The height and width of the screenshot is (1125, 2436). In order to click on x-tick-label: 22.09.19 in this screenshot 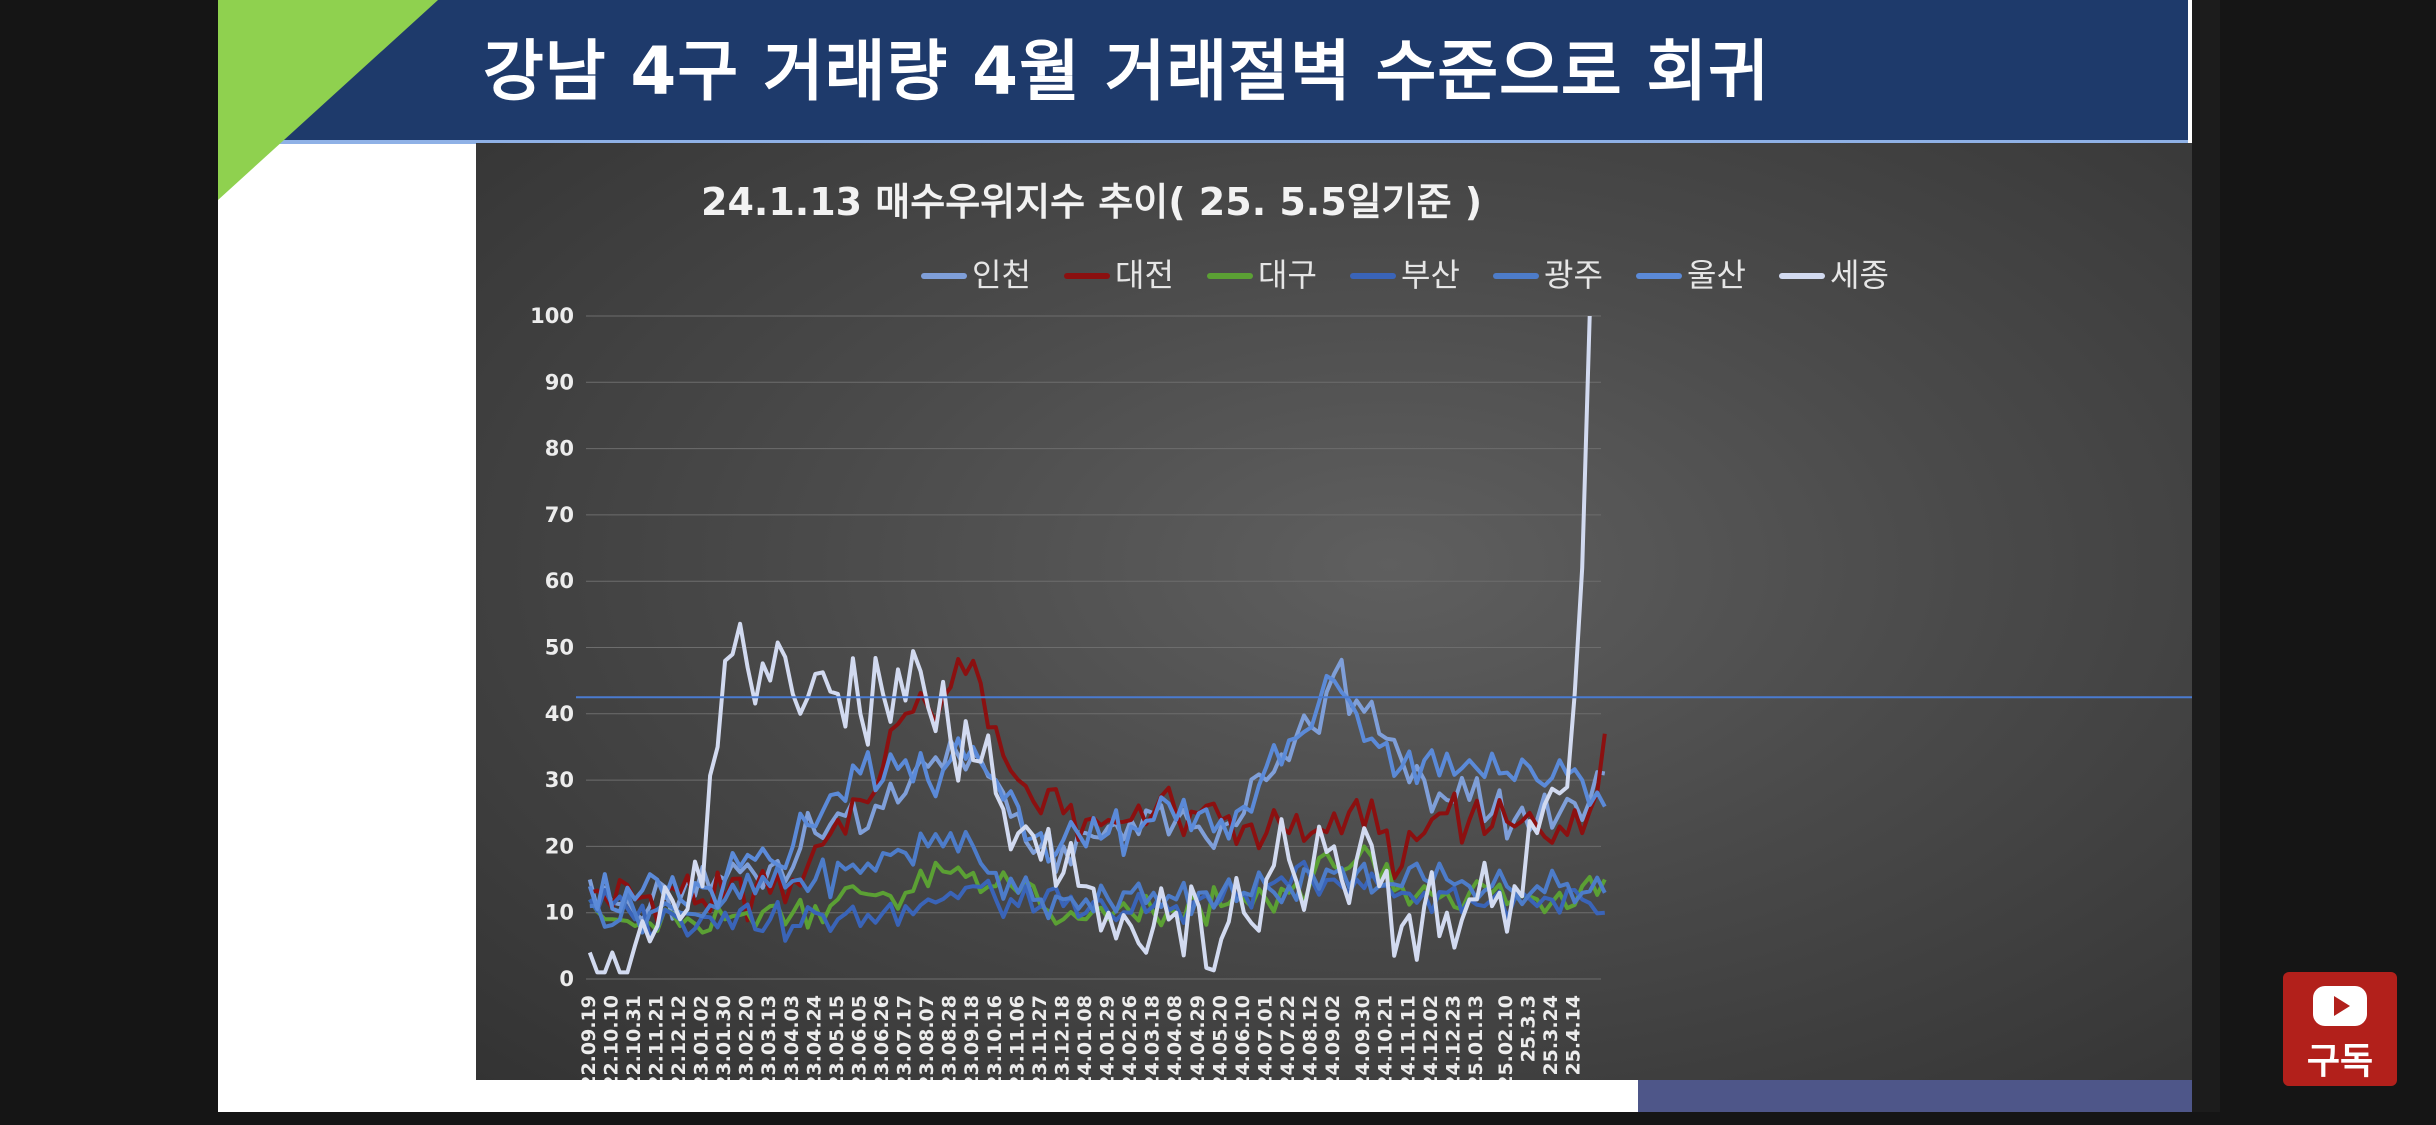, I will do `click(589, 1037)`.